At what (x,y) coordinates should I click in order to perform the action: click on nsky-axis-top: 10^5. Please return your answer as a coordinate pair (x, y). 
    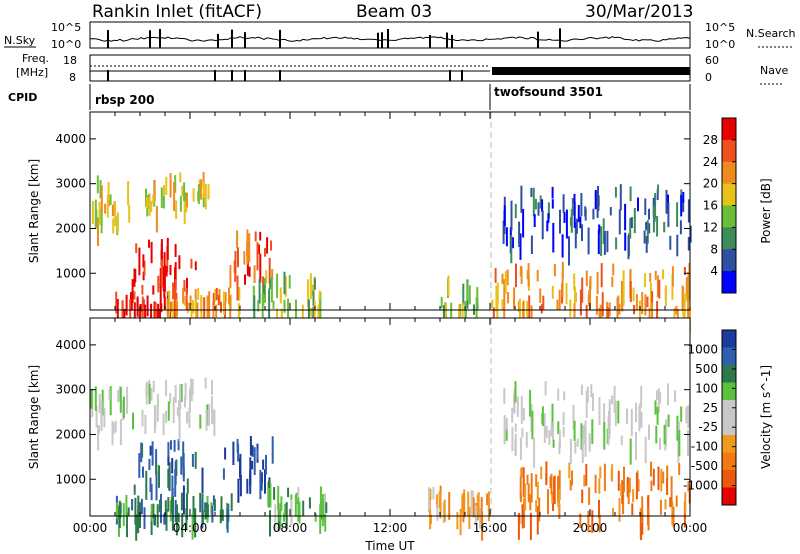
    Looking at the image, I should click on (66, 27).